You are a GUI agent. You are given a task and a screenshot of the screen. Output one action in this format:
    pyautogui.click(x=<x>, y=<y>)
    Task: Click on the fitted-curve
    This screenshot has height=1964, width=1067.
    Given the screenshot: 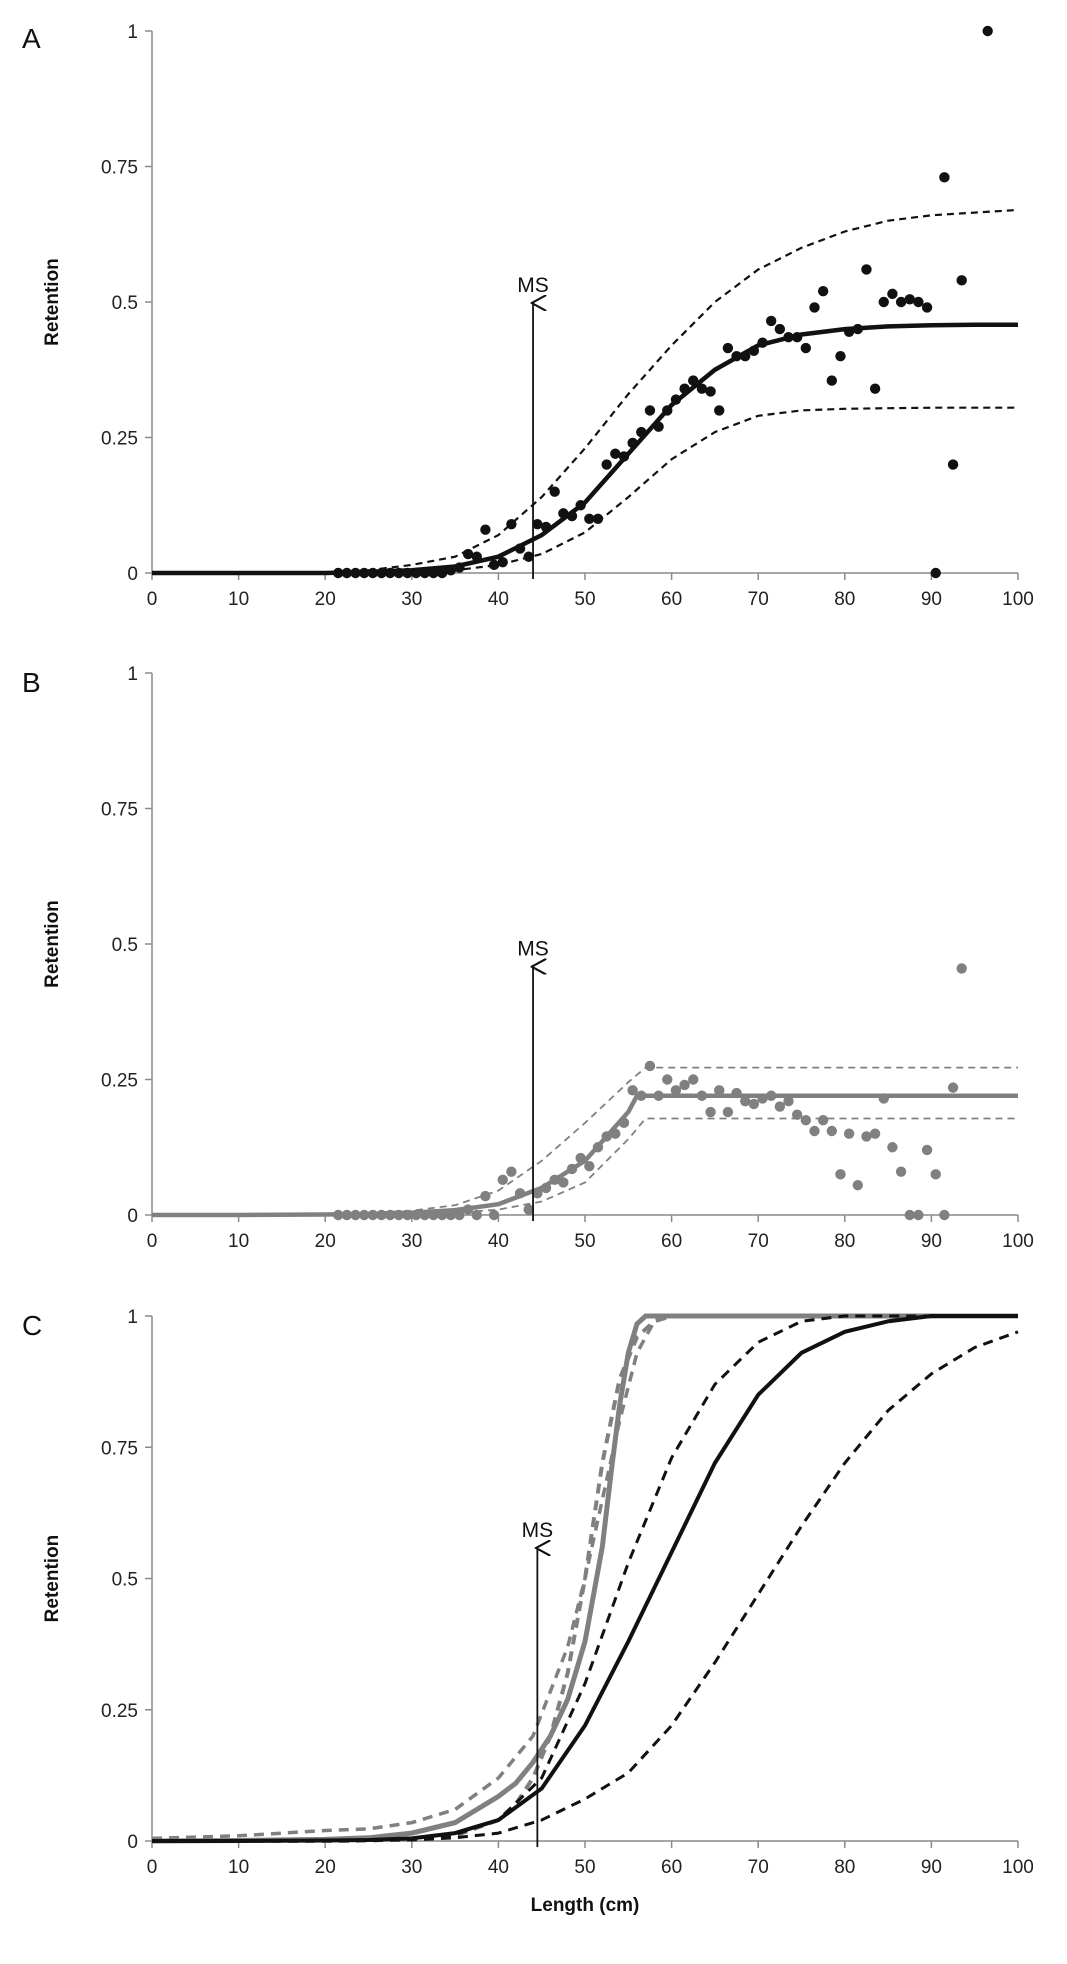 What is the action you would take?
    pyautogui.click(x=585, y=449)
    